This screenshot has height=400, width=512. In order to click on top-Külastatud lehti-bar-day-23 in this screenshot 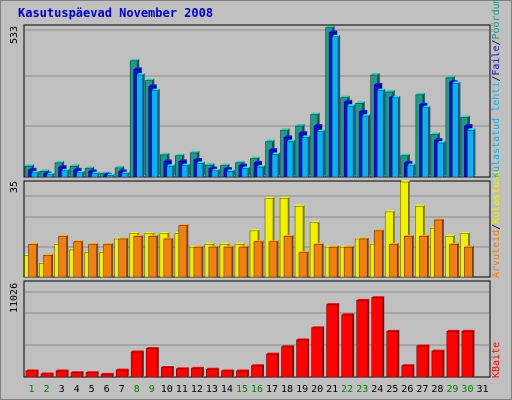, I will do `click(366, 146)`.